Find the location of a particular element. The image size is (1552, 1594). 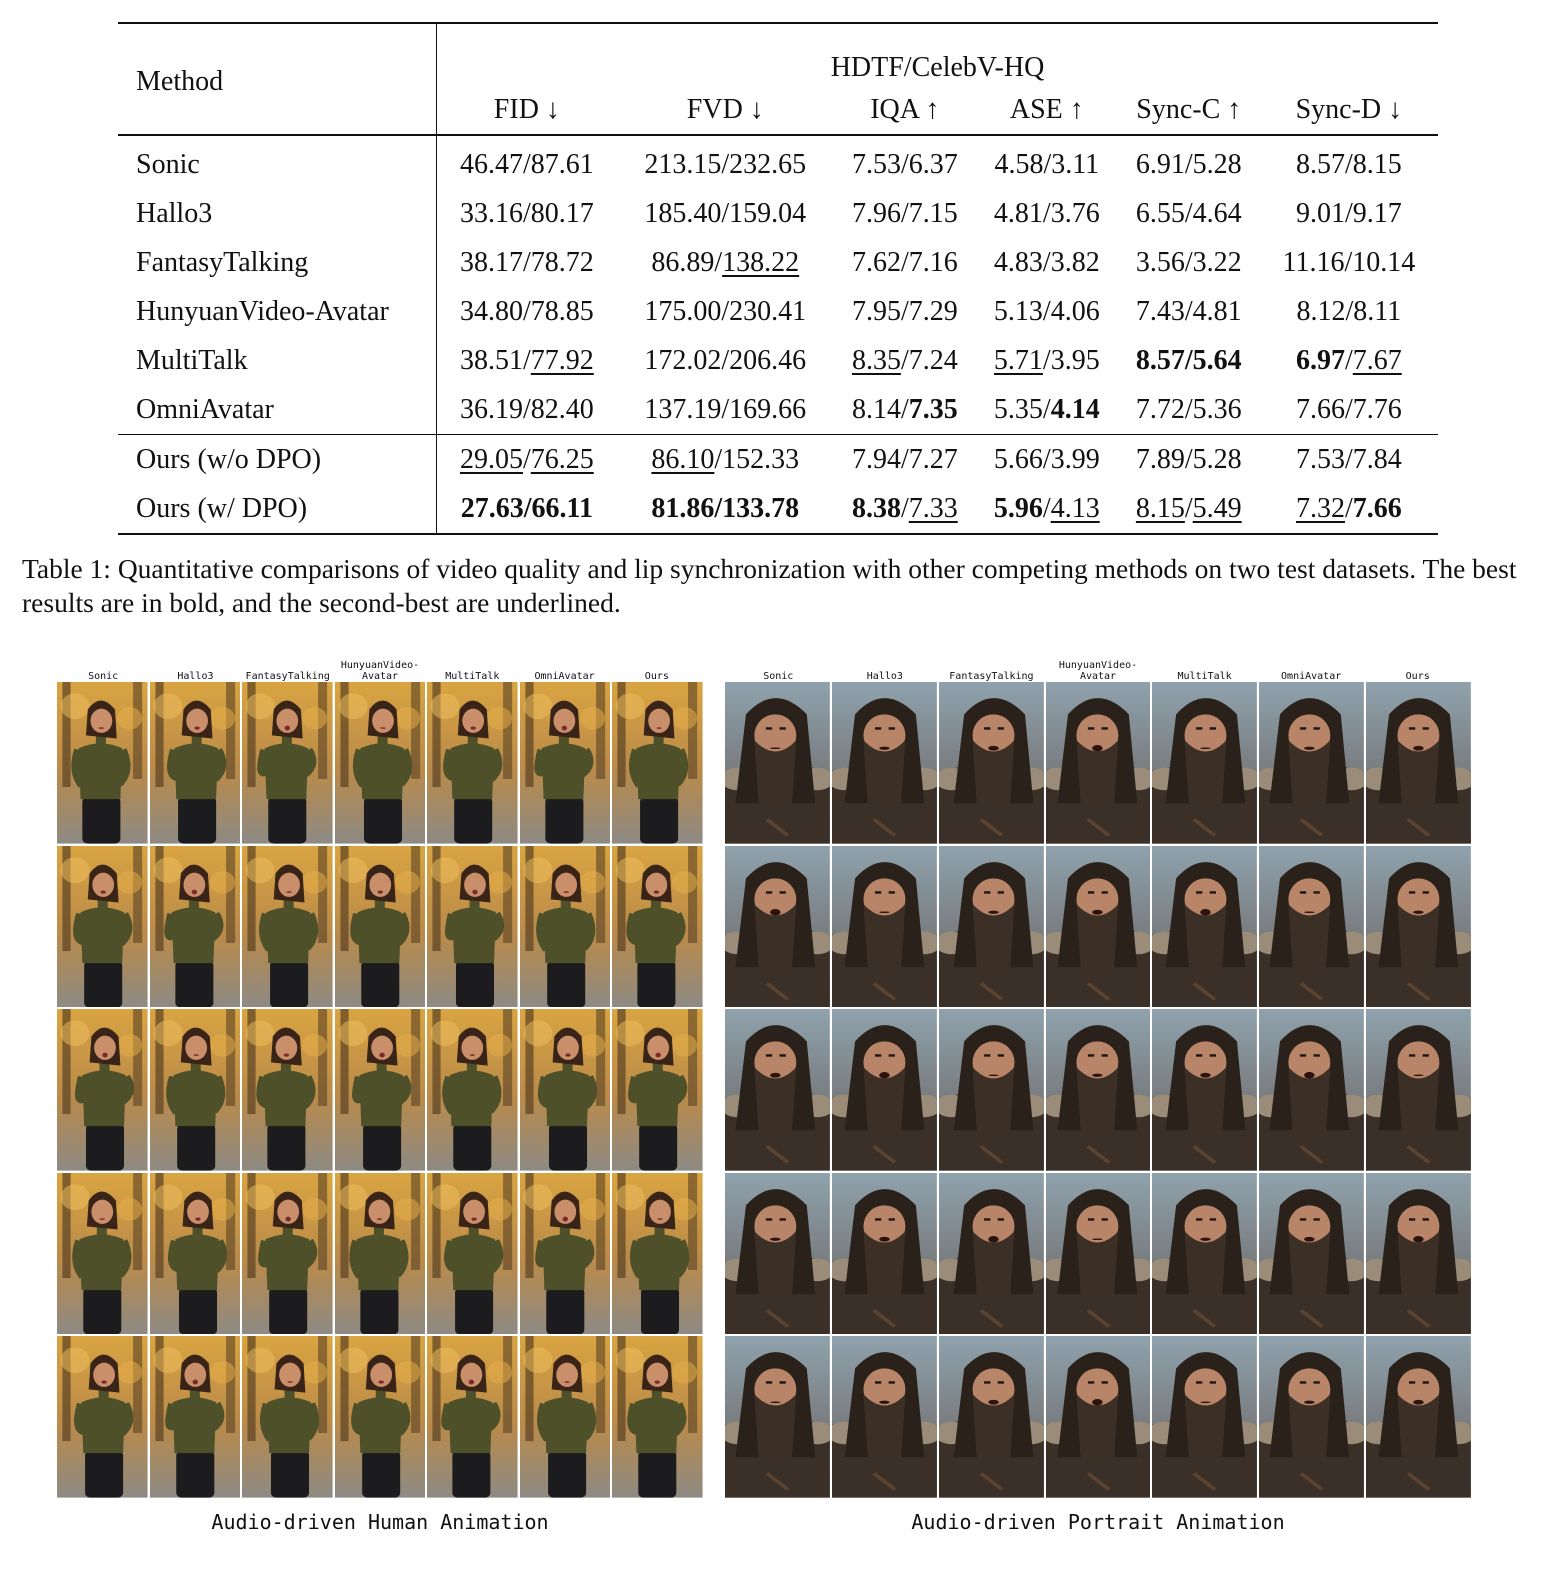

metric-cell: 9.01/9.17 is located at coordinates (1349, 213).